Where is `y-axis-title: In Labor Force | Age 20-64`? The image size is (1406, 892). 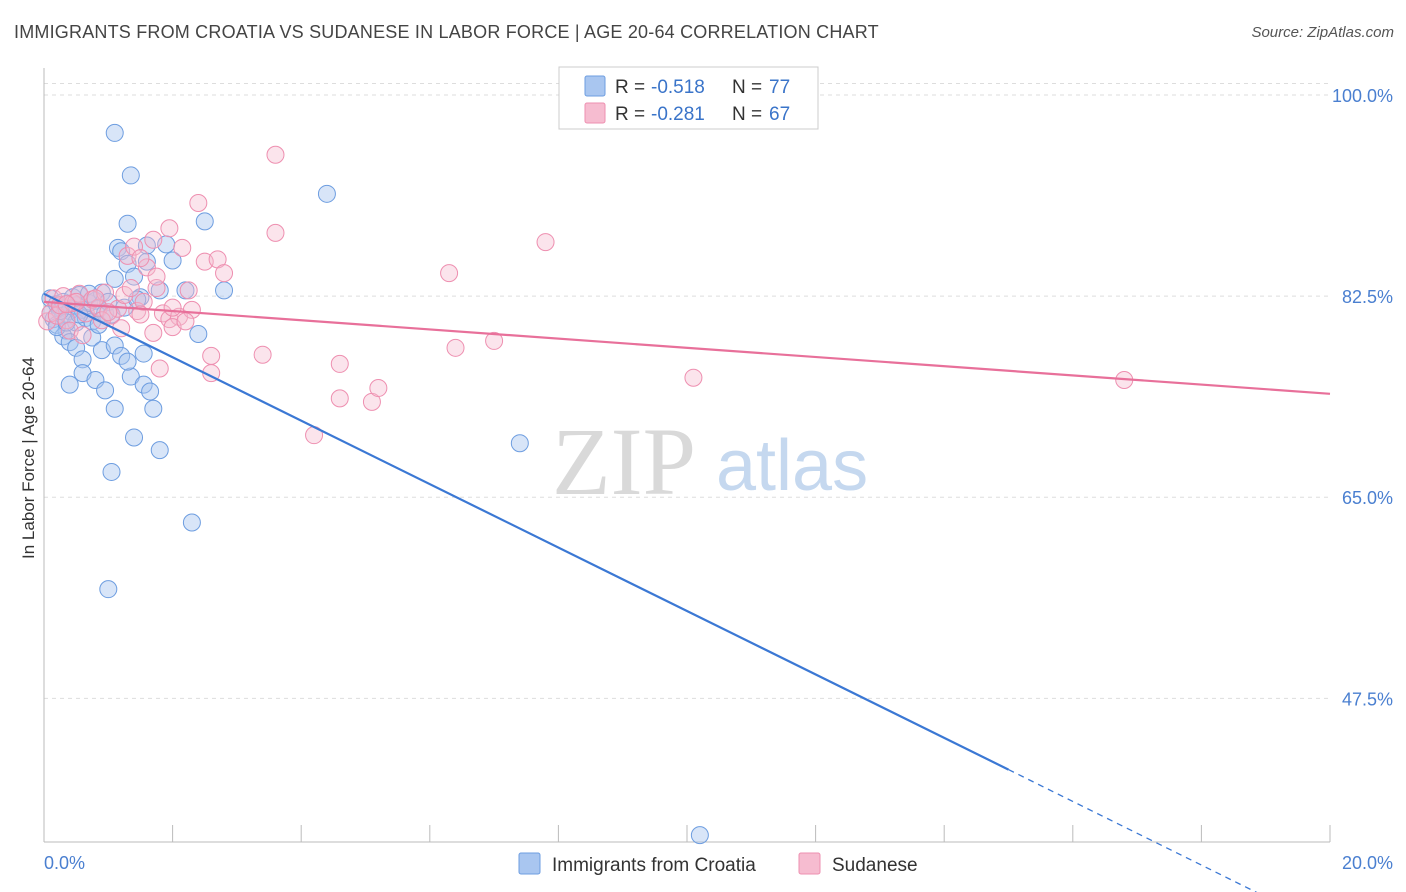 y-axis-title: In Labor Force | Age 20-64 is located at coordinates (28, 458).